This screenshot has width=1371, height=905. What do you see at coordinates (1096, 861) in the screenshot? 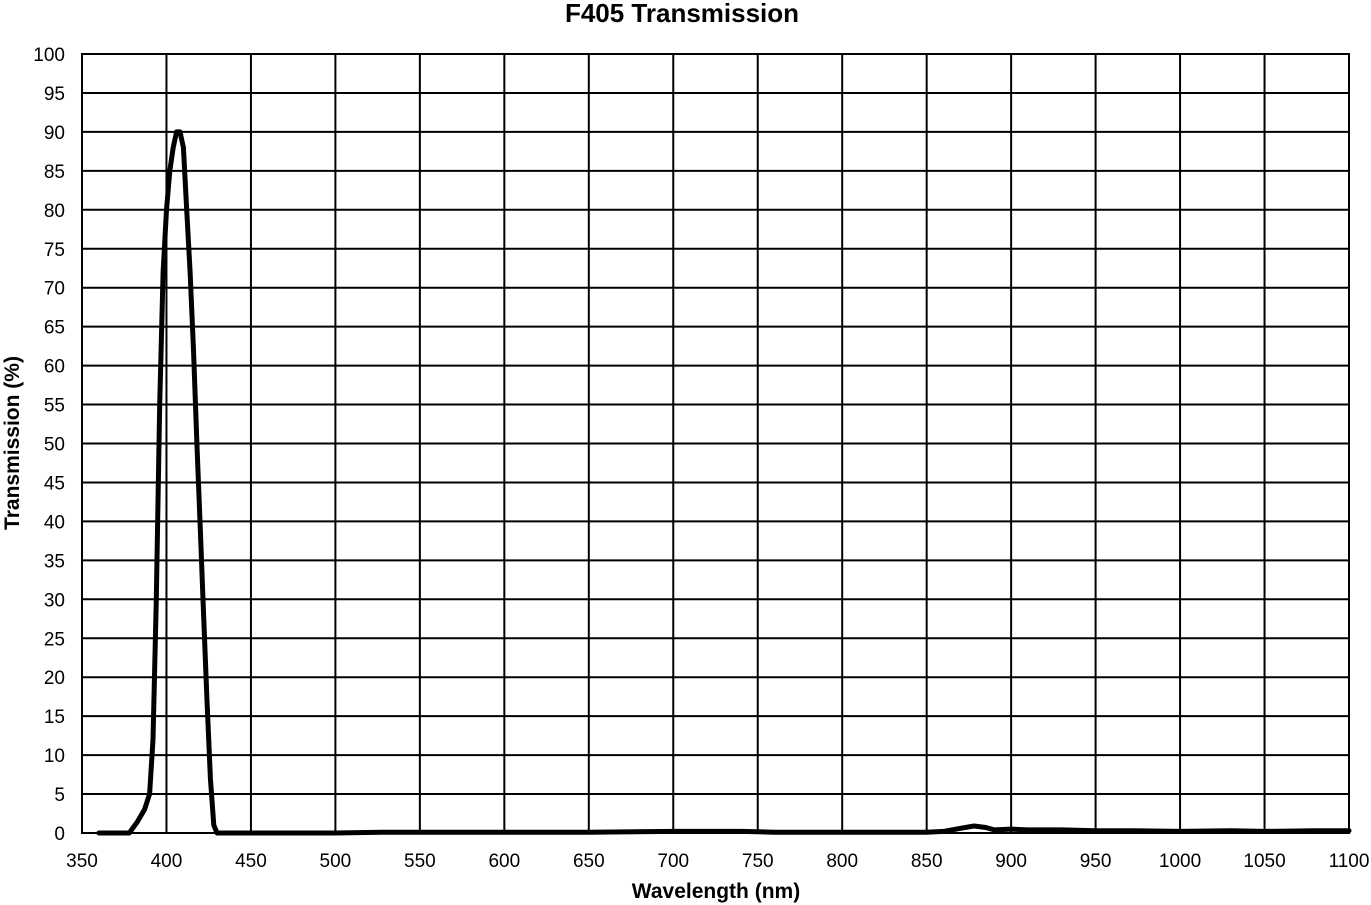
I see `x-tick-label: 950` at bounding box center [1096, 861].